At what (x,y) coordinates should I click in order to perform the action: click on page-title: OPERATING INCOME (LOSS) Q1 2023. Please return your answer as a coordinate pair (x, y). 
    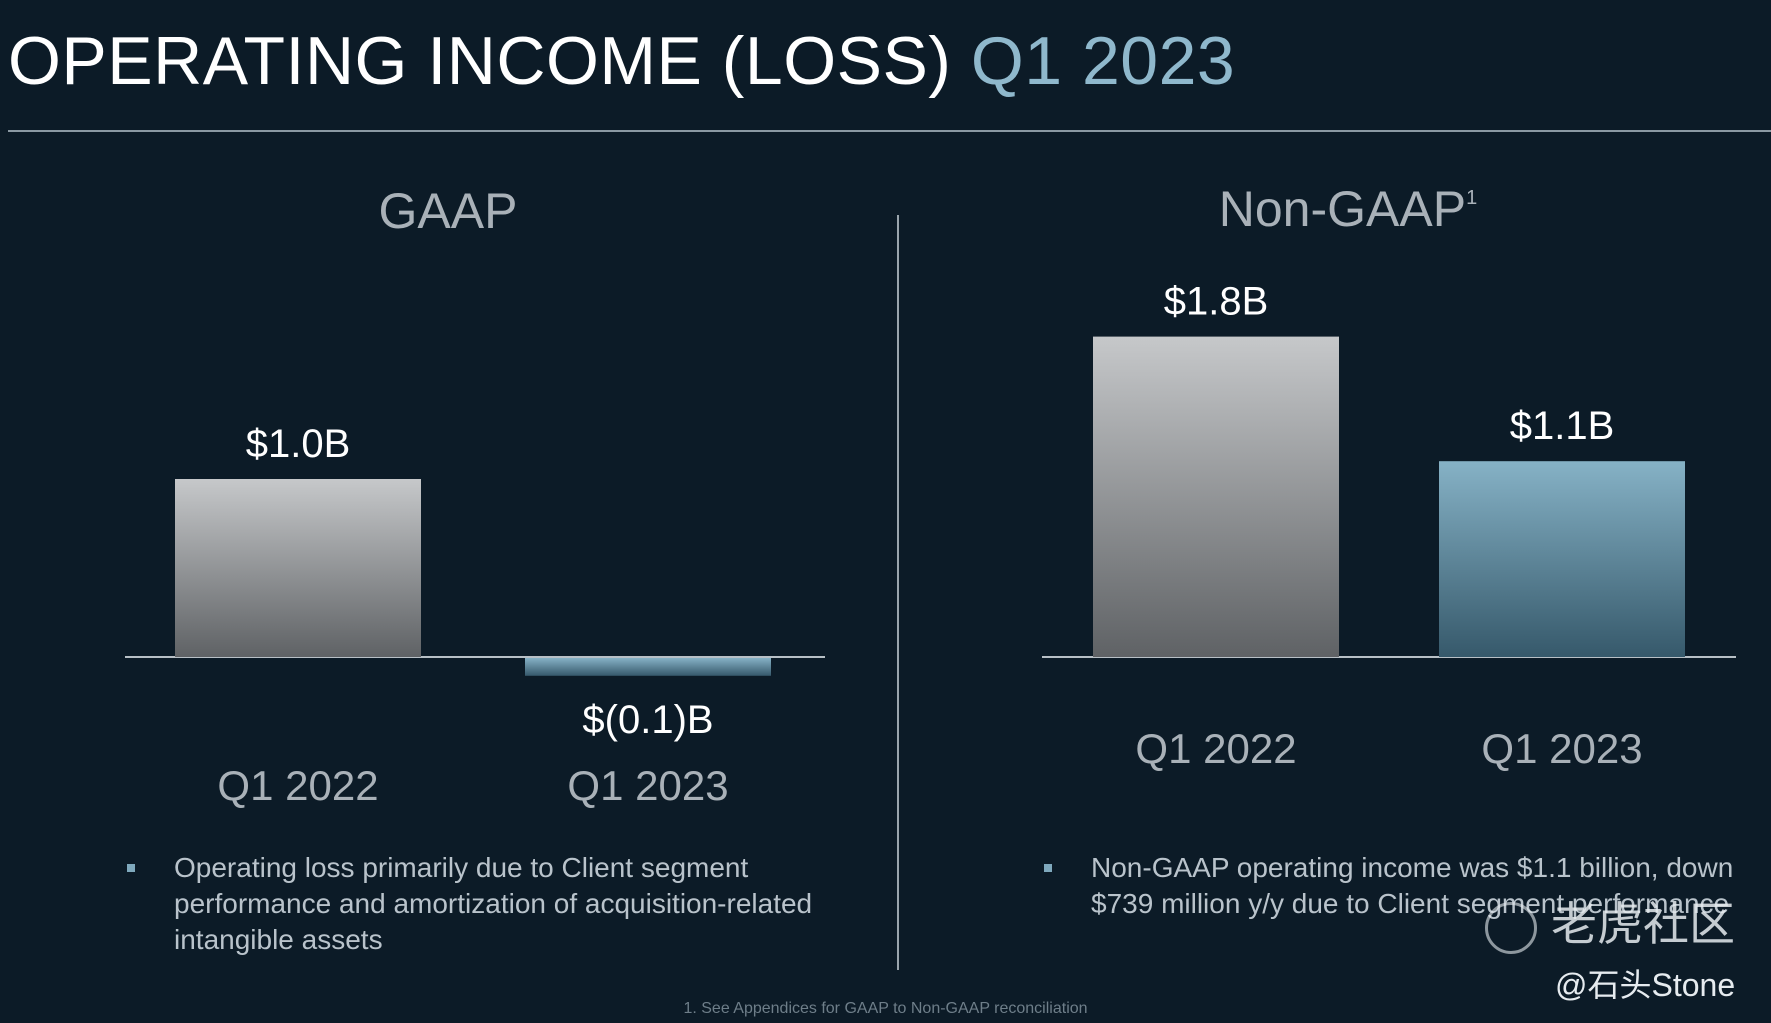
    Looking at the image, I should click on (621, 61).